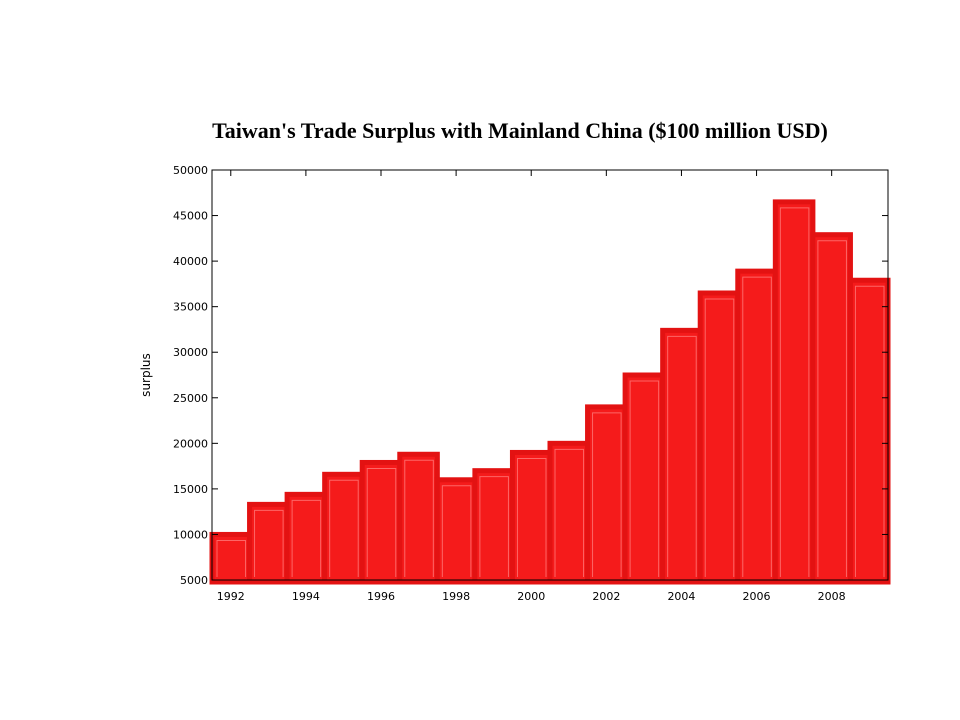 The width and height of the screenshot is (960, 720). Describe the element at coordinates (456, 596) in the screenshot. I see `x-tick-label: 1998` at that location.